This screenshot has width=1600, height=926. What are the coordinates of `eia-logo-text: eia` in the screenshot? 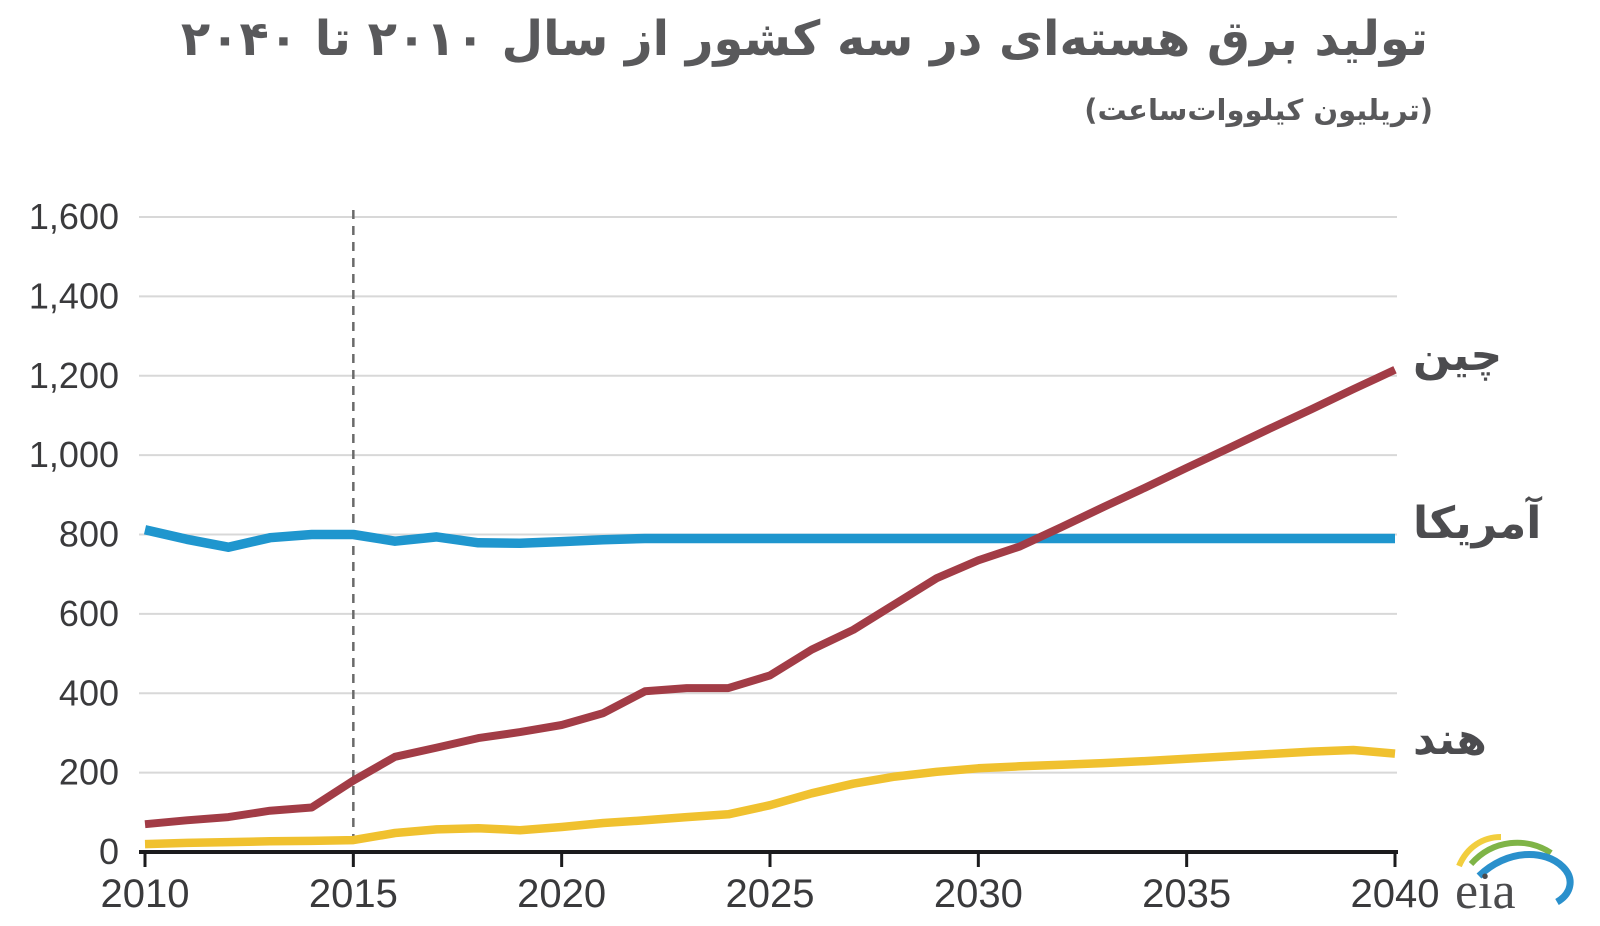 It's located at (1485, 891).